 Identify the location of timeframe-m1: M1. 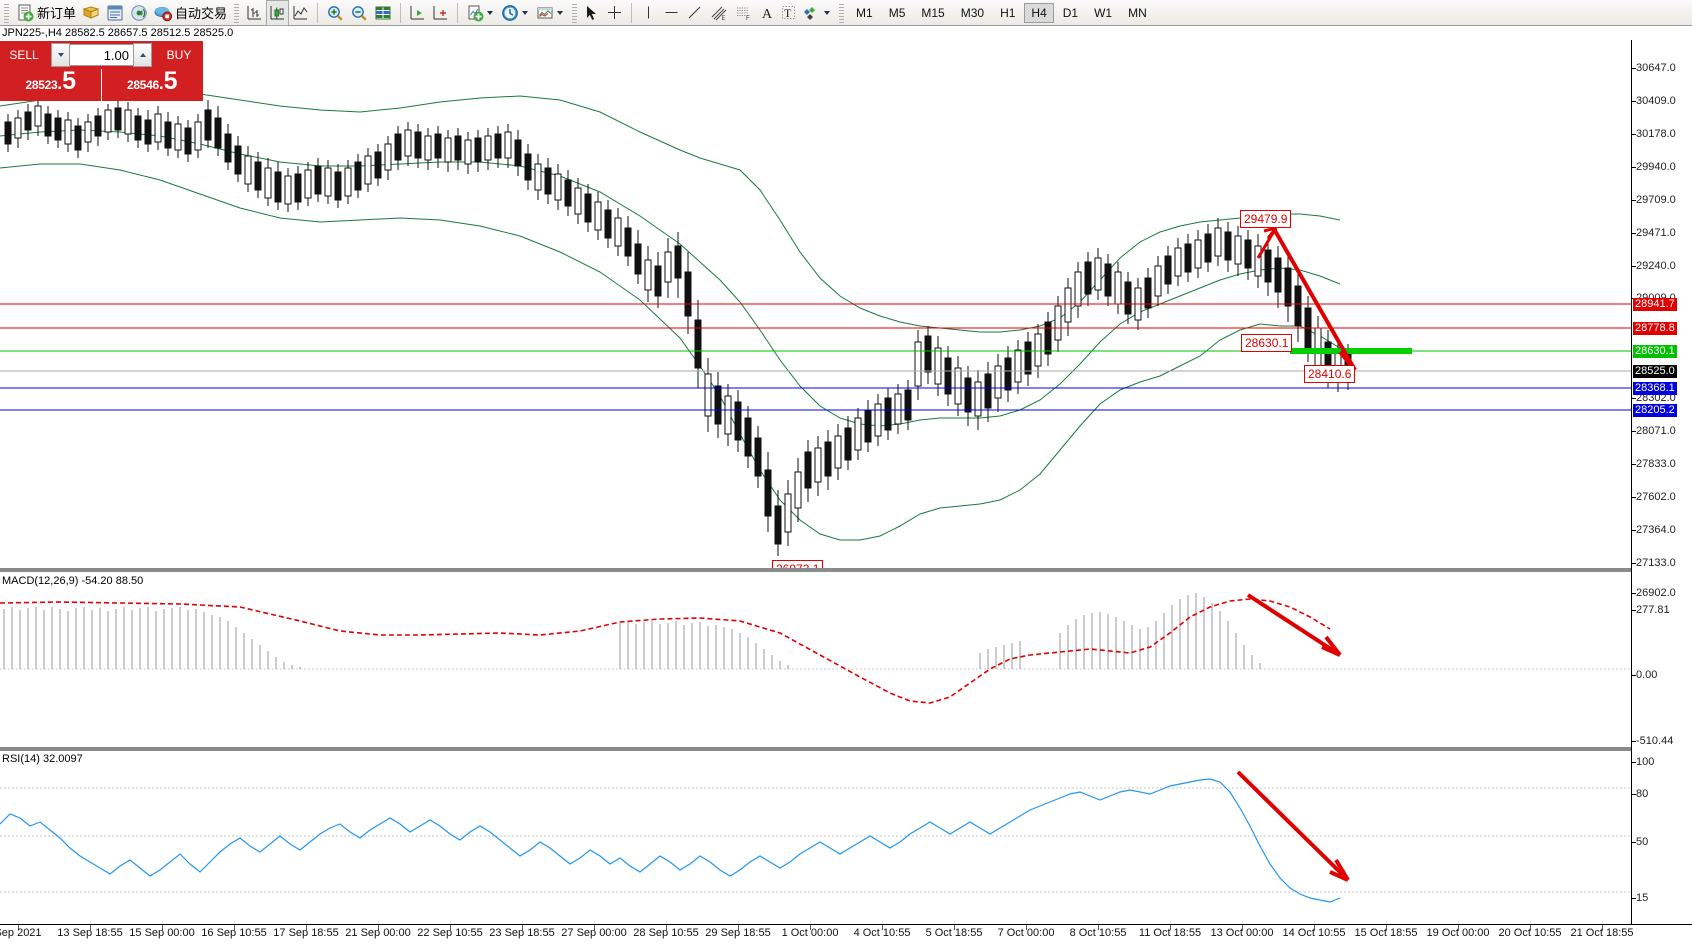
(864, 12).